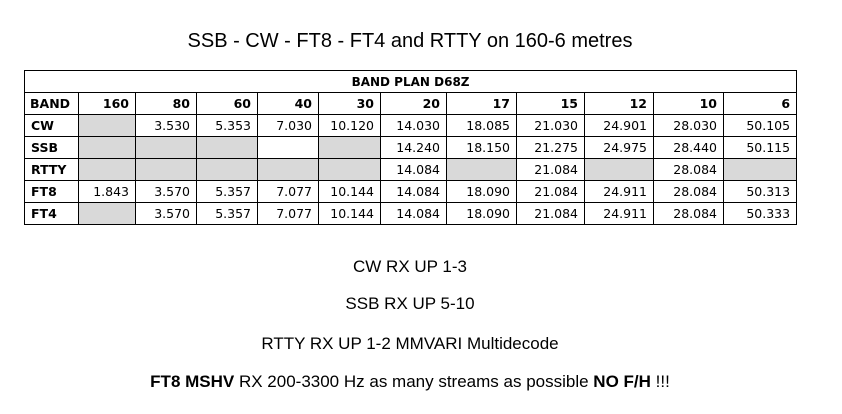 The image size is (842, 414). What do you see at coordinates (619, 147) in the screenshot?
I see `frequency-cell: 24.975` at bounding box center [619, 147].